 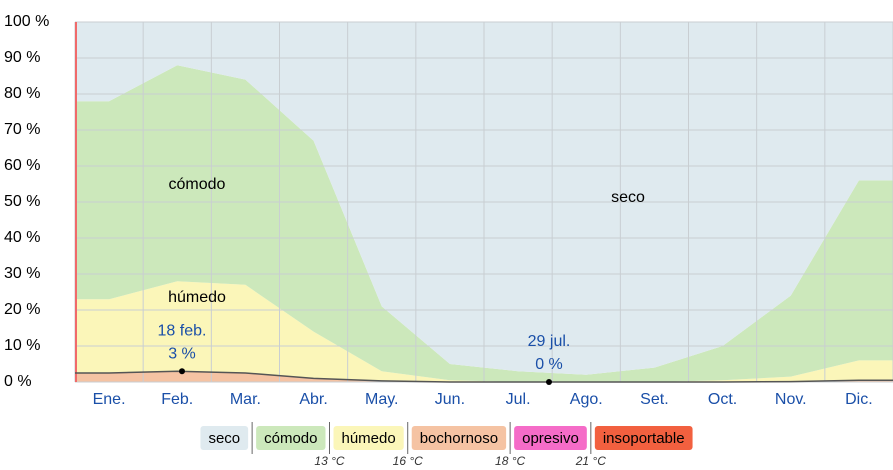 What do you see at coordinates (22, 93) in the screenshot?
I see `y-tick-label: 80 %` at bounding box center [22, 93].